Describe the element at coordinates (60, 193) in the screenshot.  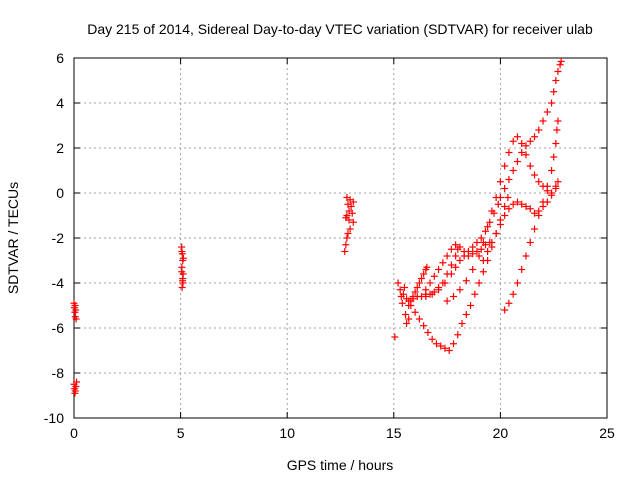
I see `y-tick-label: 0` at that location.